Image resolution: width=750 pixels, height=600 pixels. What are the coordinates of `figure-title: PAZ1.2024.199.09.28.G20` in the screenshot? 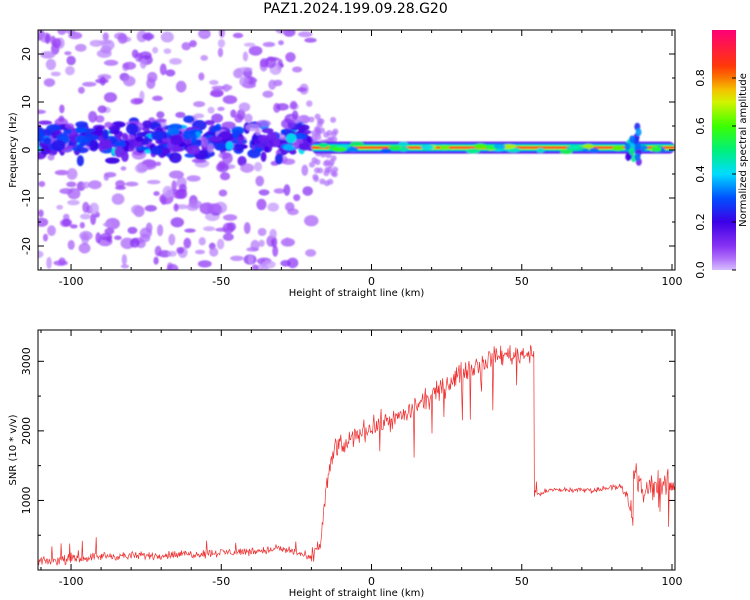 It's located at (355, 9).